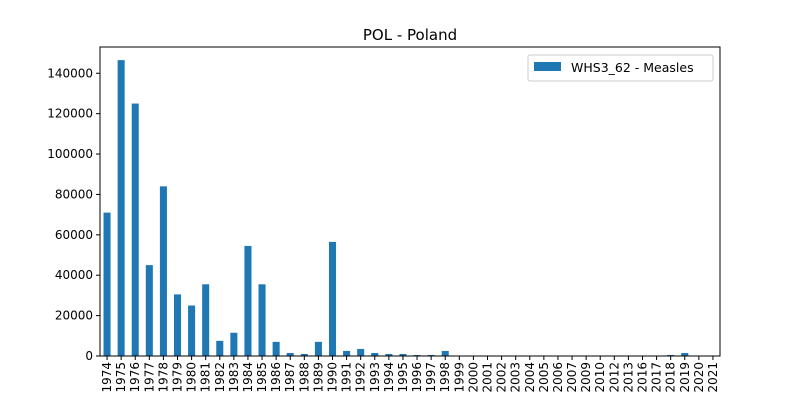 This screenshot has height=400, width=800. I want to click on bar-1997, so click(431, 355).